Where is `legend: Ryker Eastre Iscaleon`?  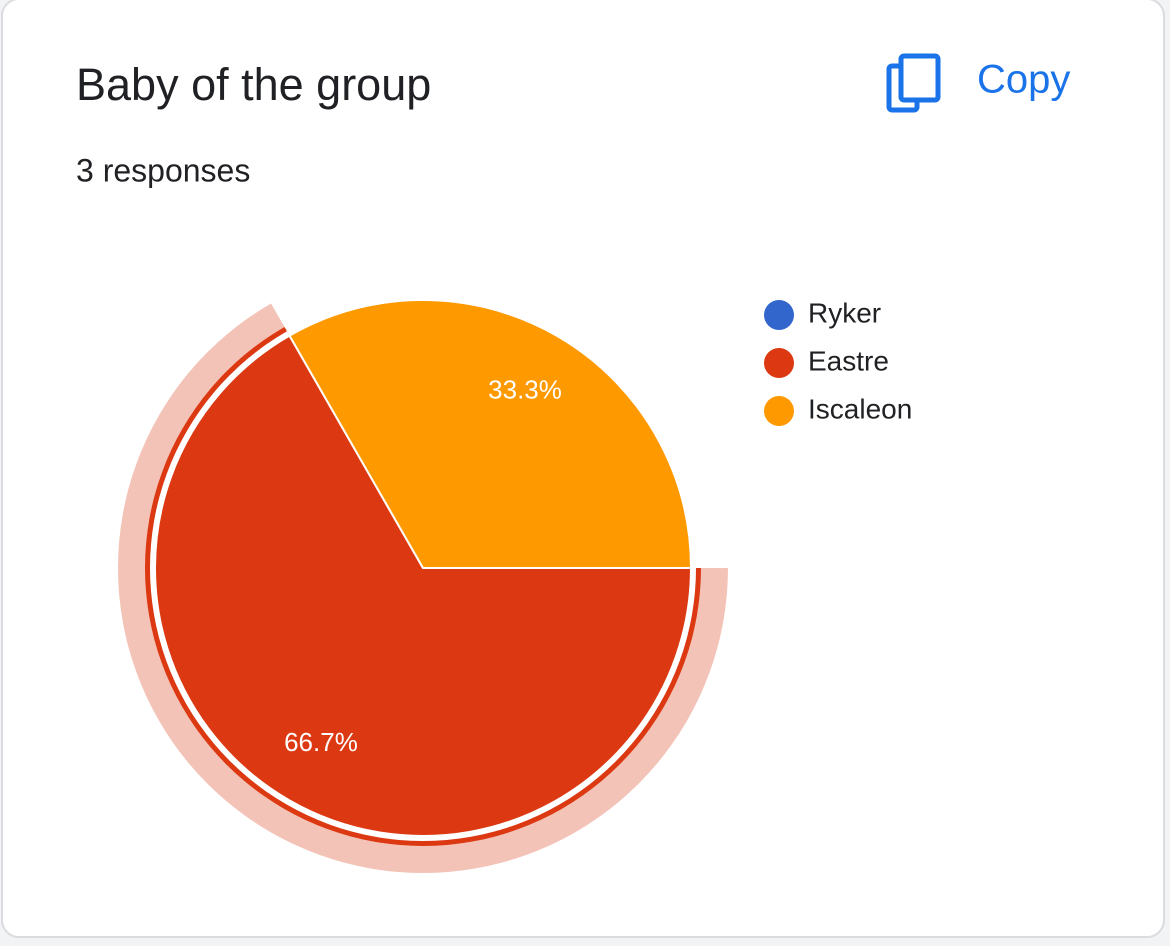
legend: Ryker Eastre Iscaleon is located at coordinates (838, 361).